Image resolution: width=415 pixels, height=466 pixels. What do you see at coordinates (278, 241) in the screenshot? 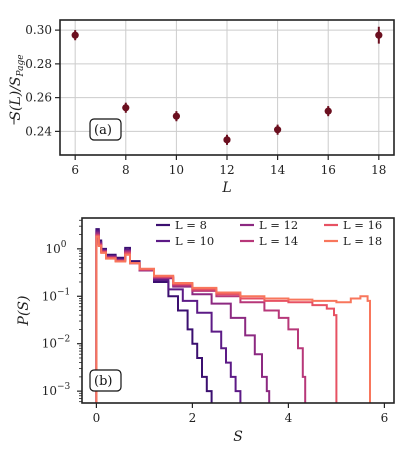
I see `panel-b-legend-label: L = 14` at bounding box center [278, 241].